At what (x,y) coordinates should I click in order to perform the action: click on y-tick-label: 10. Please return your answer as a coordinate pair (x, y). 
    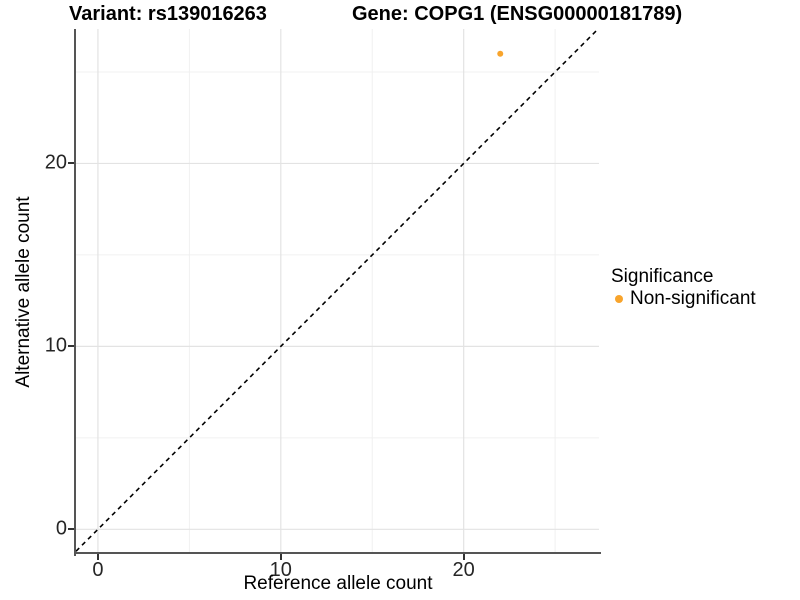
    Looking at the image, I should click on (55, 345).